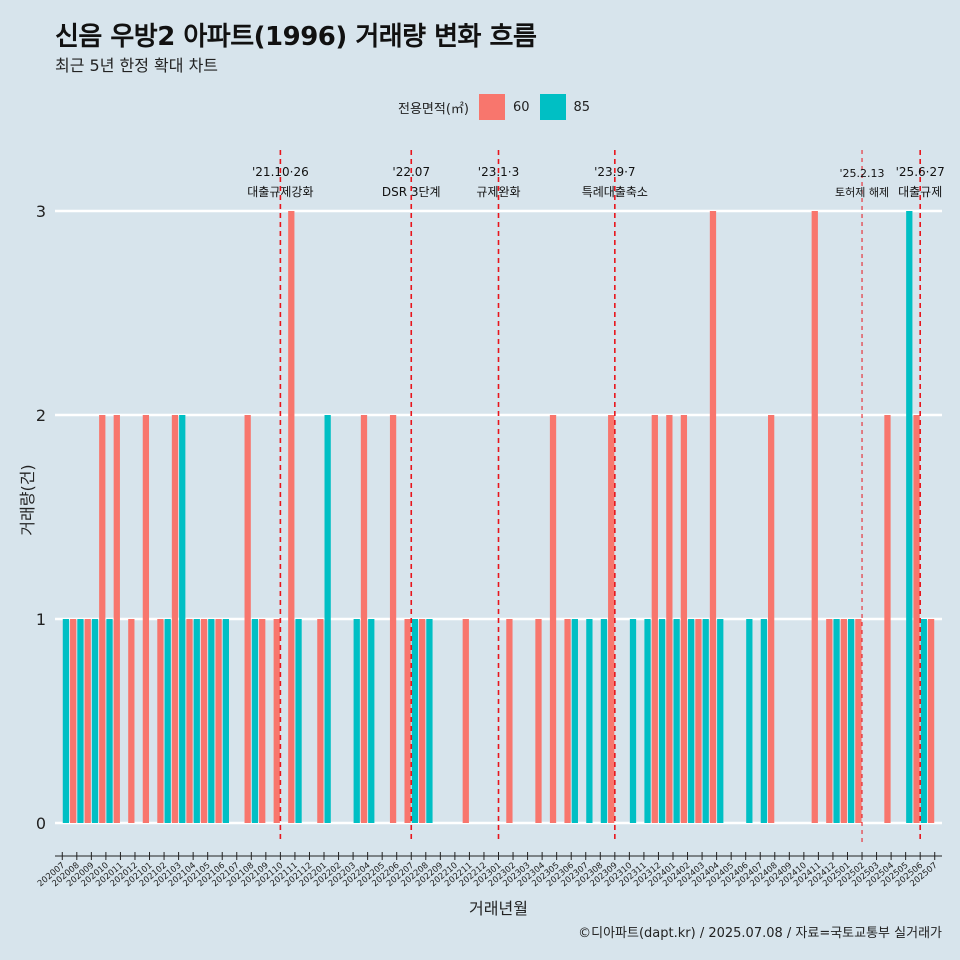  Describe the element at coordinates (137, 65) in the screenshot. I see `chart-subtitle: 최근 5년 한정 확대 차트` at that location.